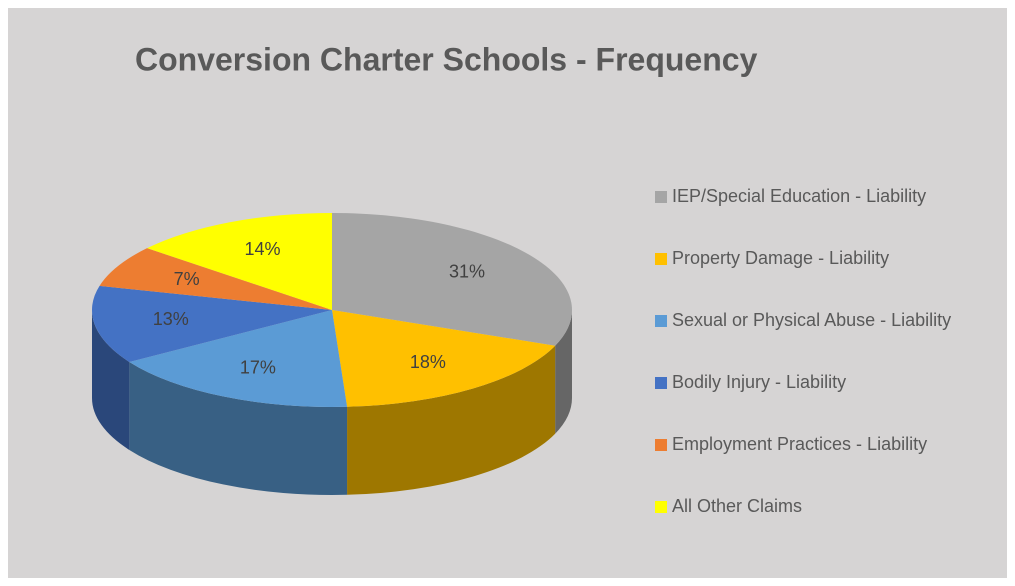  Describe the element at coordinates (428, 362) in the screenshot. I see `data-label: 18%` at that location.